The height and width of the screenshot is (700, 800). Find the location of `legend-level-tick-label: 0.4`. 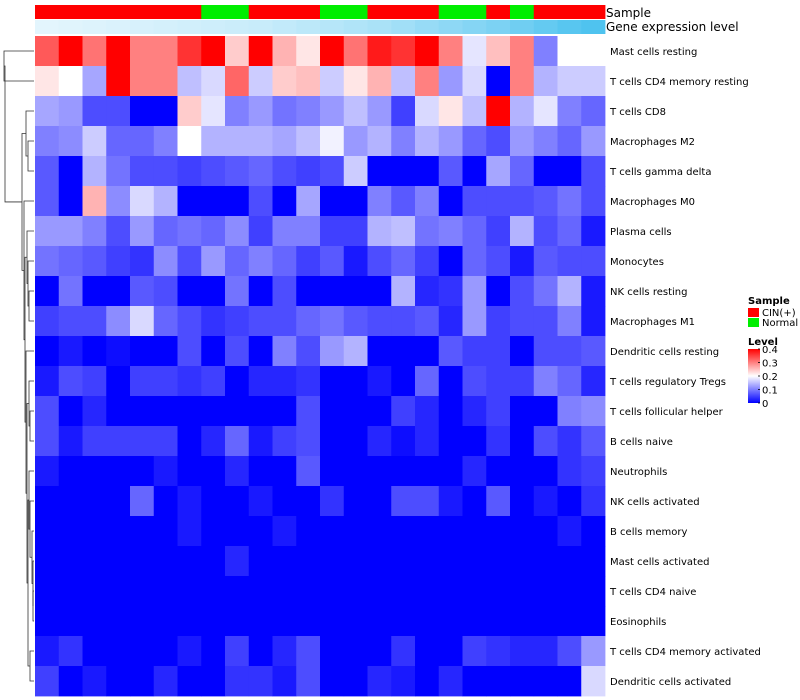

legend-level-tick-label: 0.4 is located at coordinates (770, 350).